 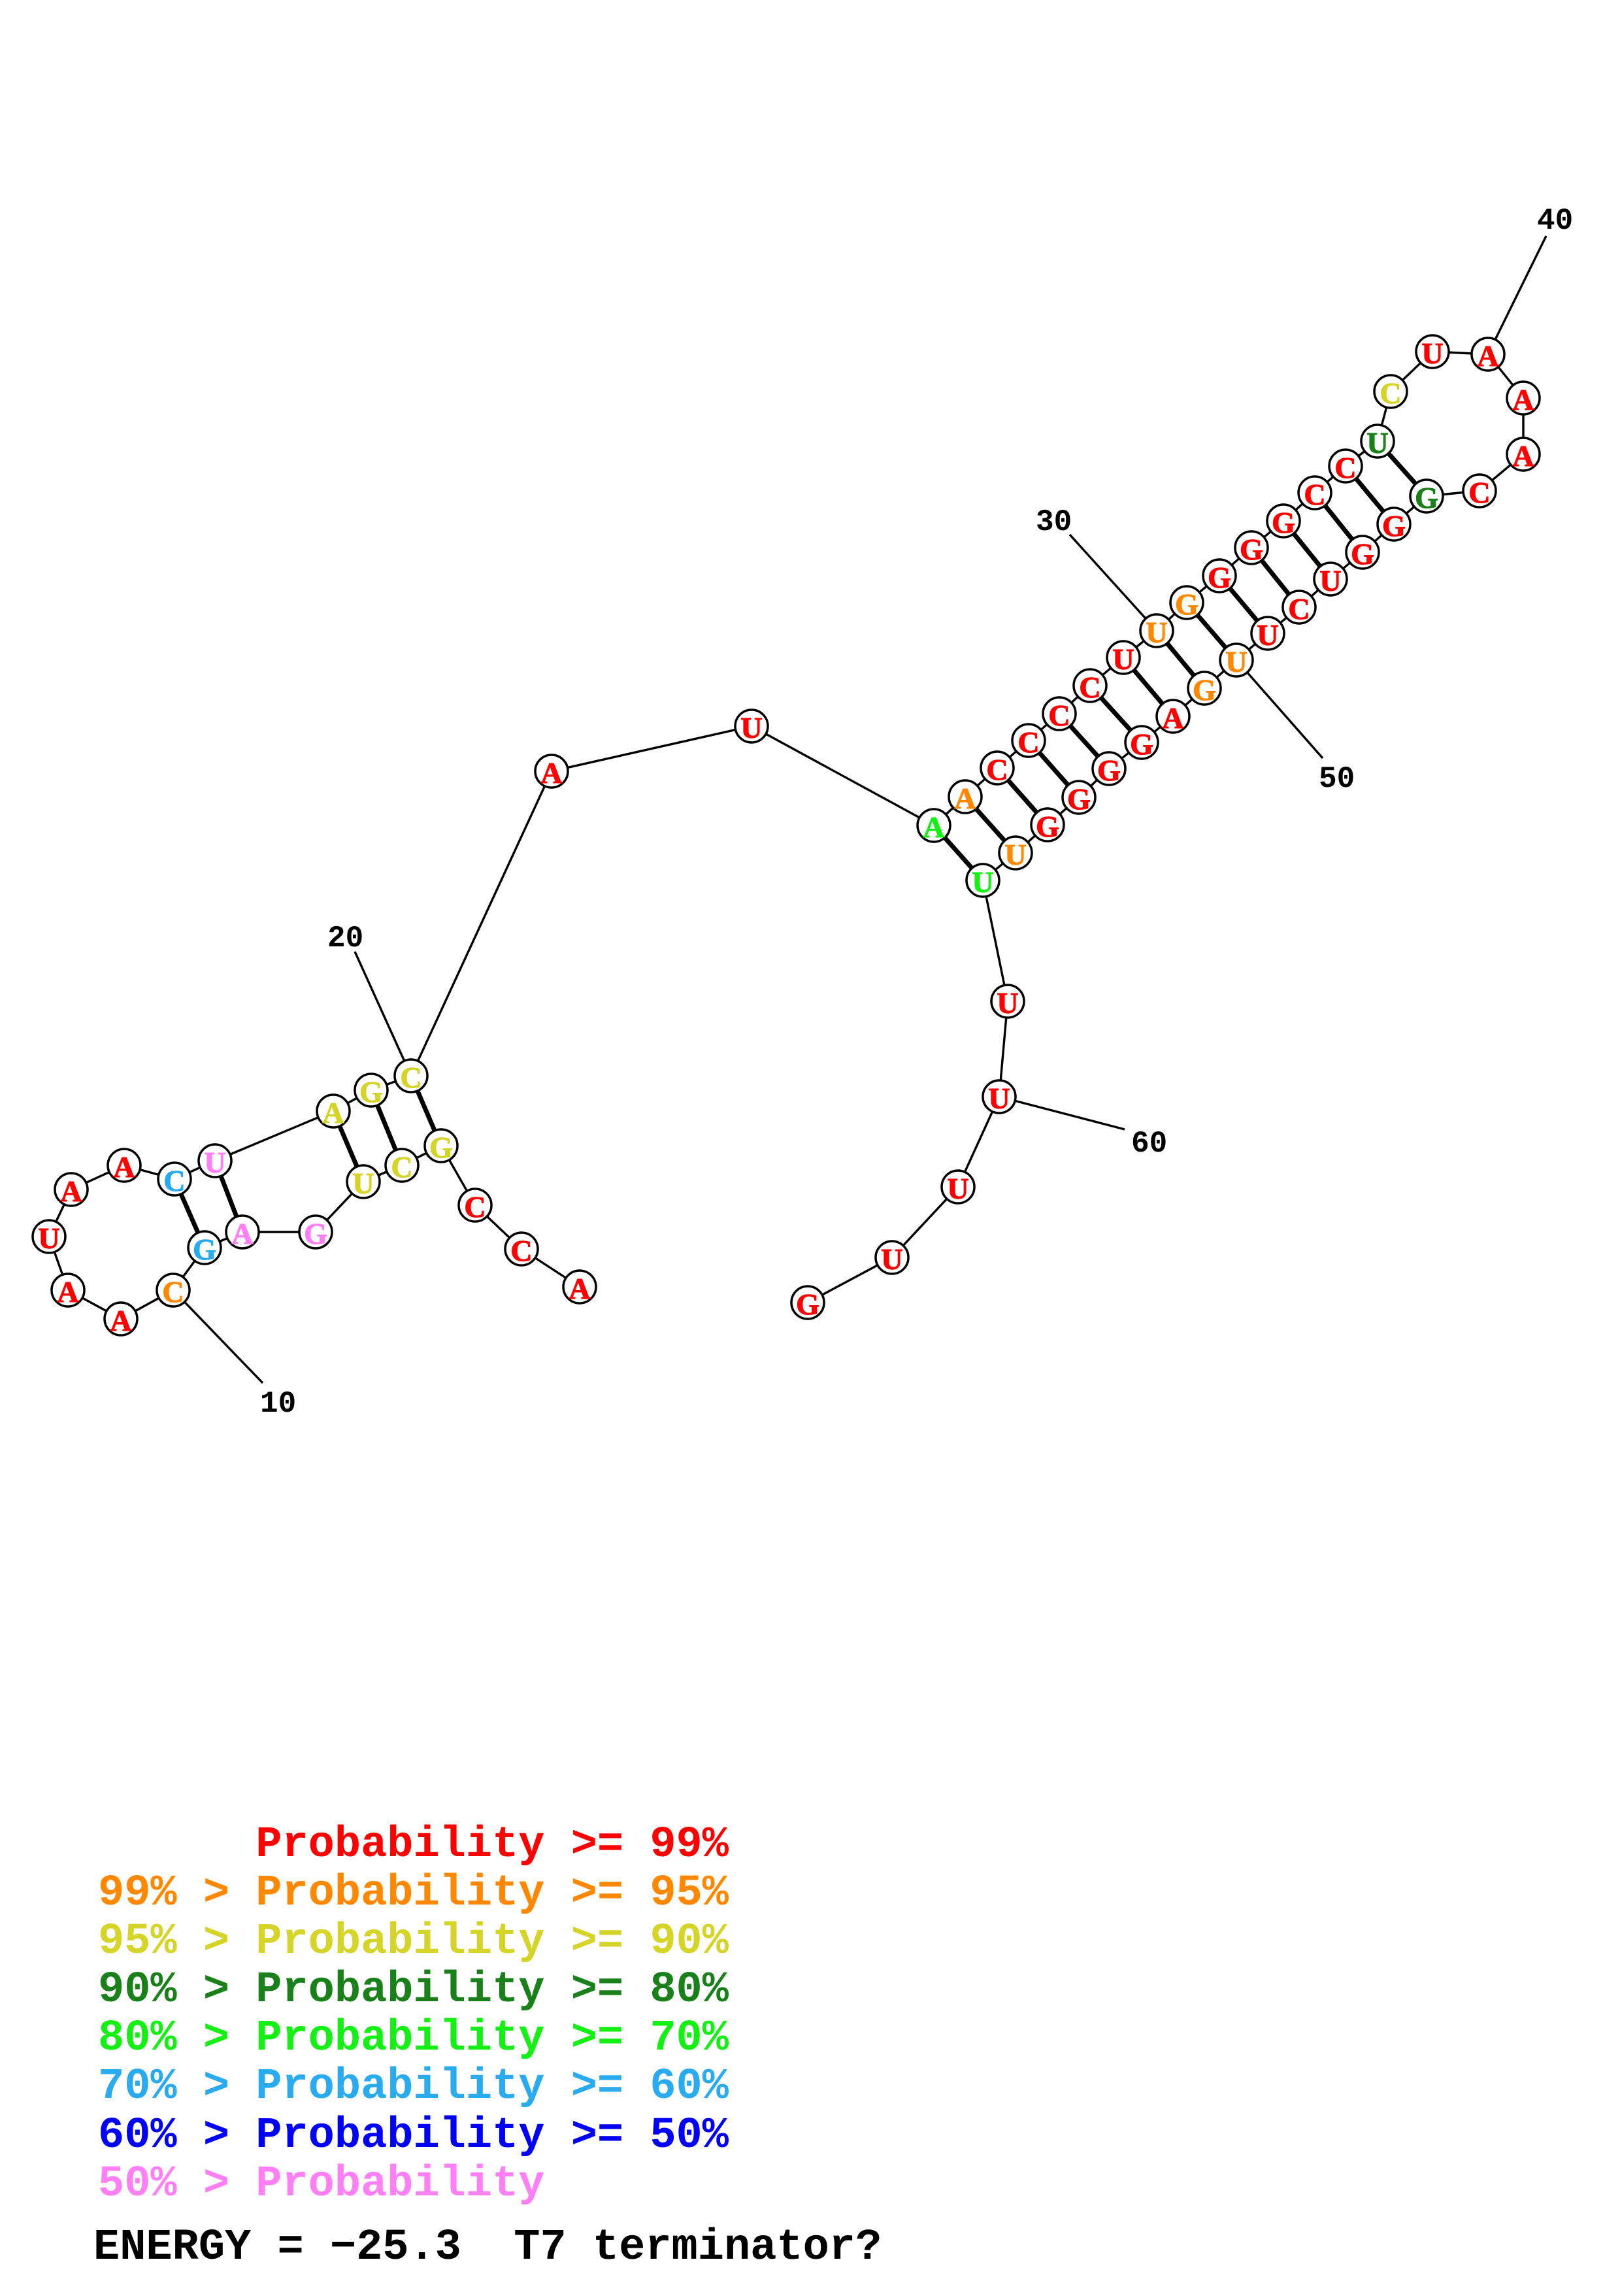 What do you see at coordinates (345, 939) in the screenshot?
I see `svg-text: 20` at bounding box center [345, 939].